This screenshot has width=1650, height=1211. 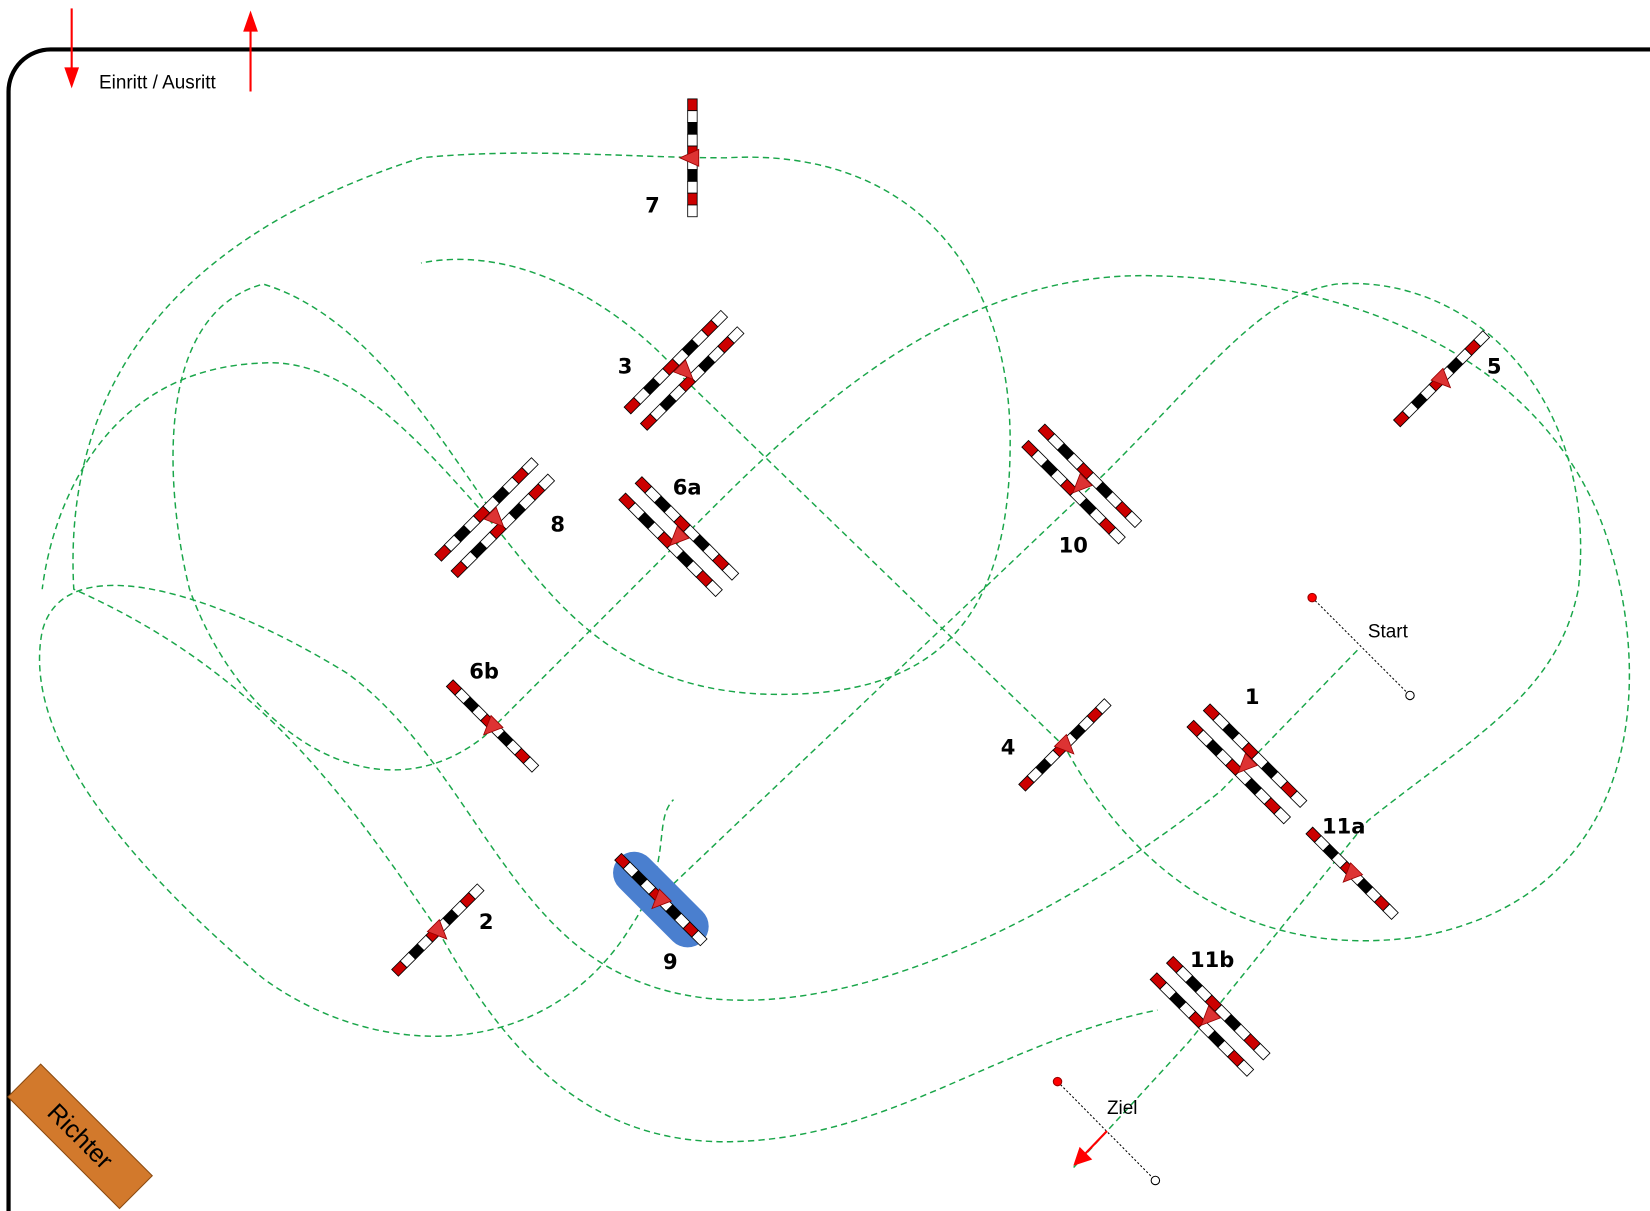 What do you see at coordinates (1083, 1156) in the screenshot?
I see `finish-arrowhead` at bounding box center [1083, 1156].